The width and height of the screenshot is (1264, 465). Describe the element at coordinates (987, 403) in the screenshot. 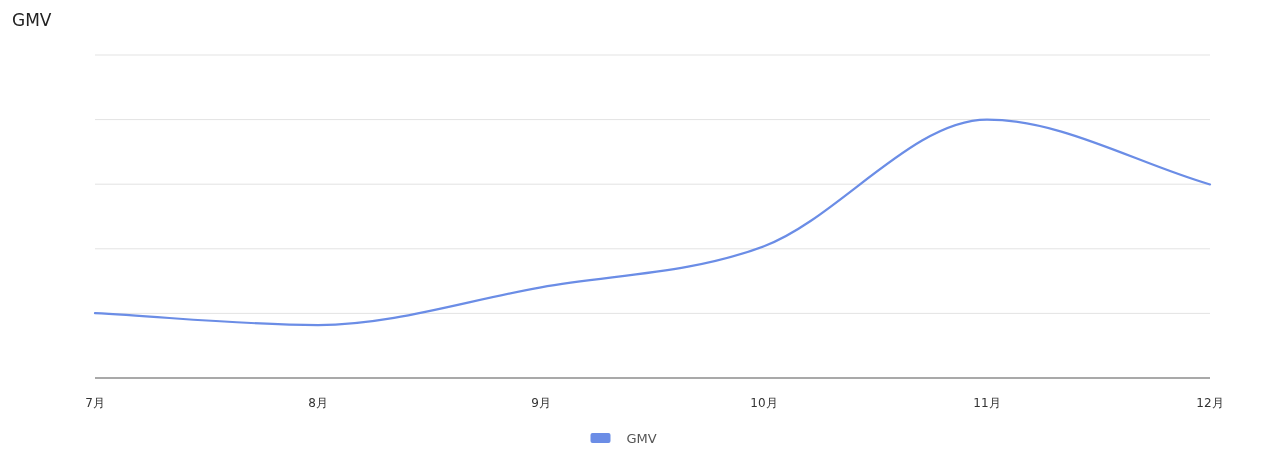

I see `x-tick-label: 11月` at that location.